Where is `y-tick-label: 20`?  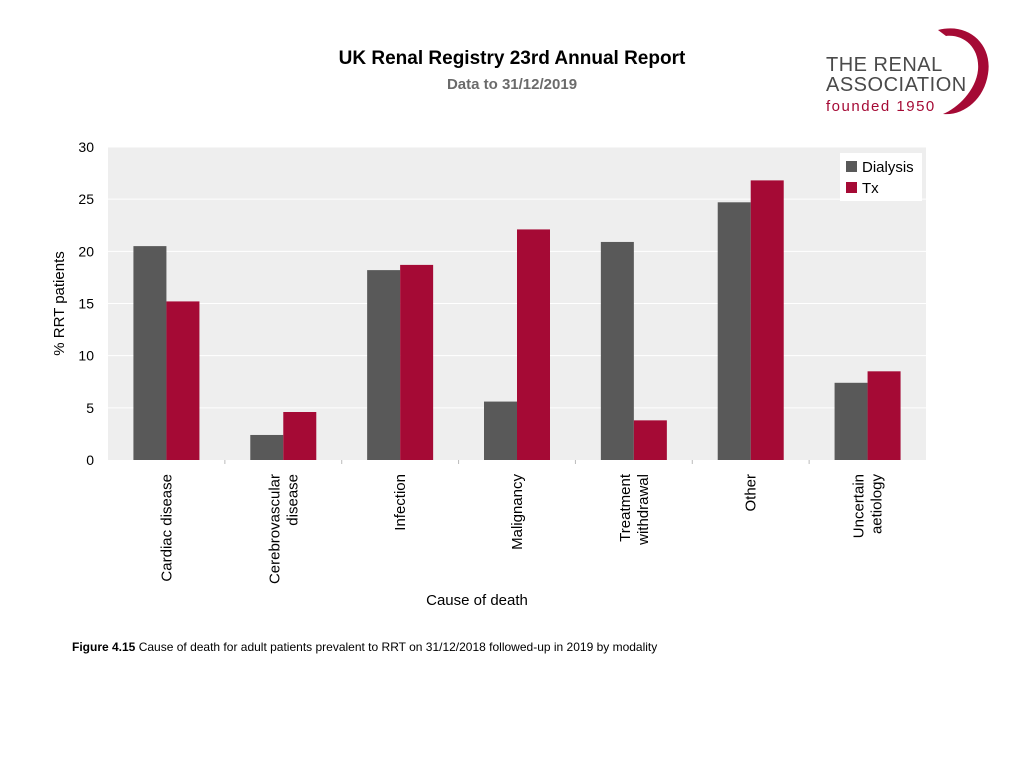 y-tick-label: 20 is located at coordinates (86, 251).